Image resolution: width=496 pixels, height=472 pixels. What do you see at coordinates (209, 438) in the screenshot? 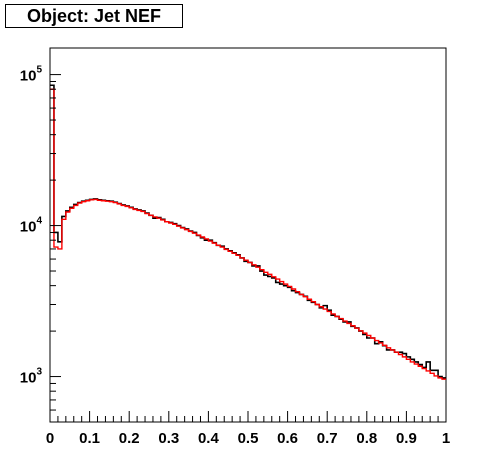
I see `x-tick-label: 0.4` at bounding box center [209, 438].